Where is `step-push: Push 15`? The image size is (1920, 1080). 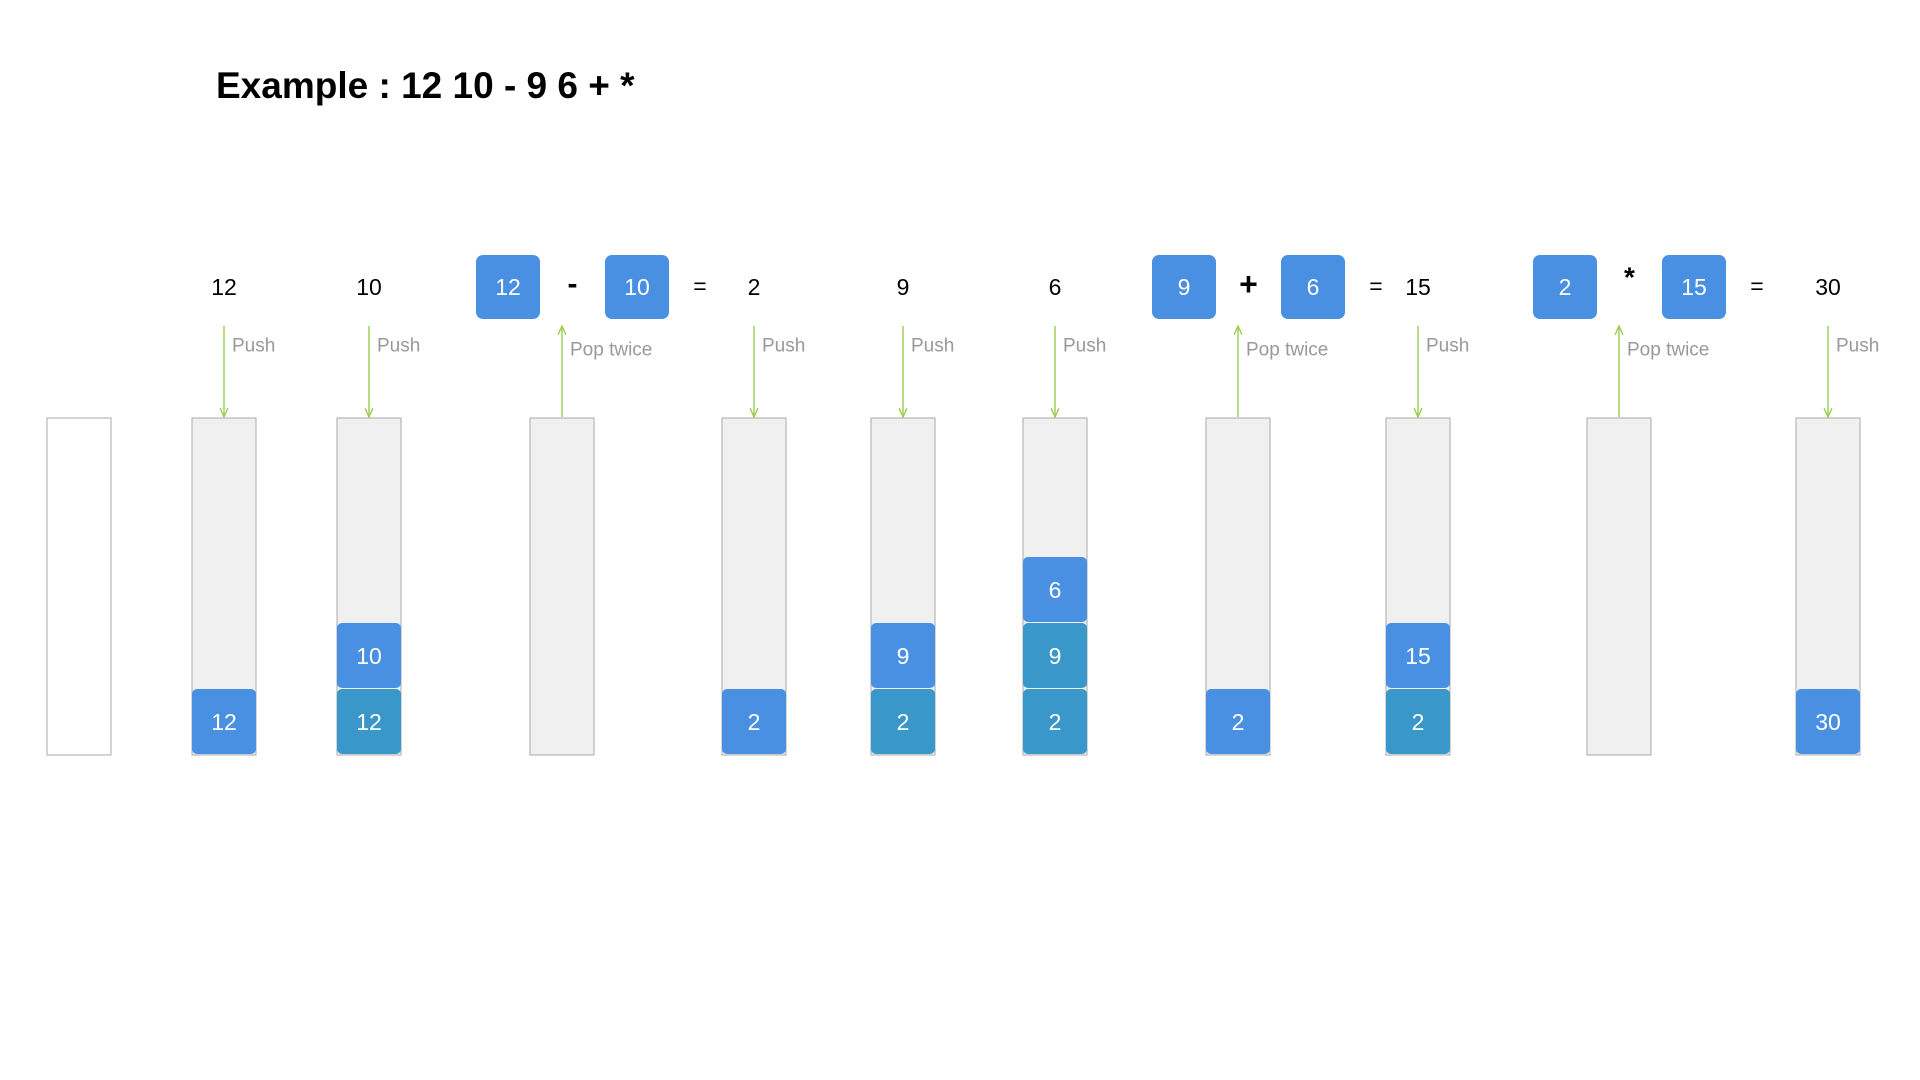
step-push: Push 15 is located at coordinates (1437, 345).